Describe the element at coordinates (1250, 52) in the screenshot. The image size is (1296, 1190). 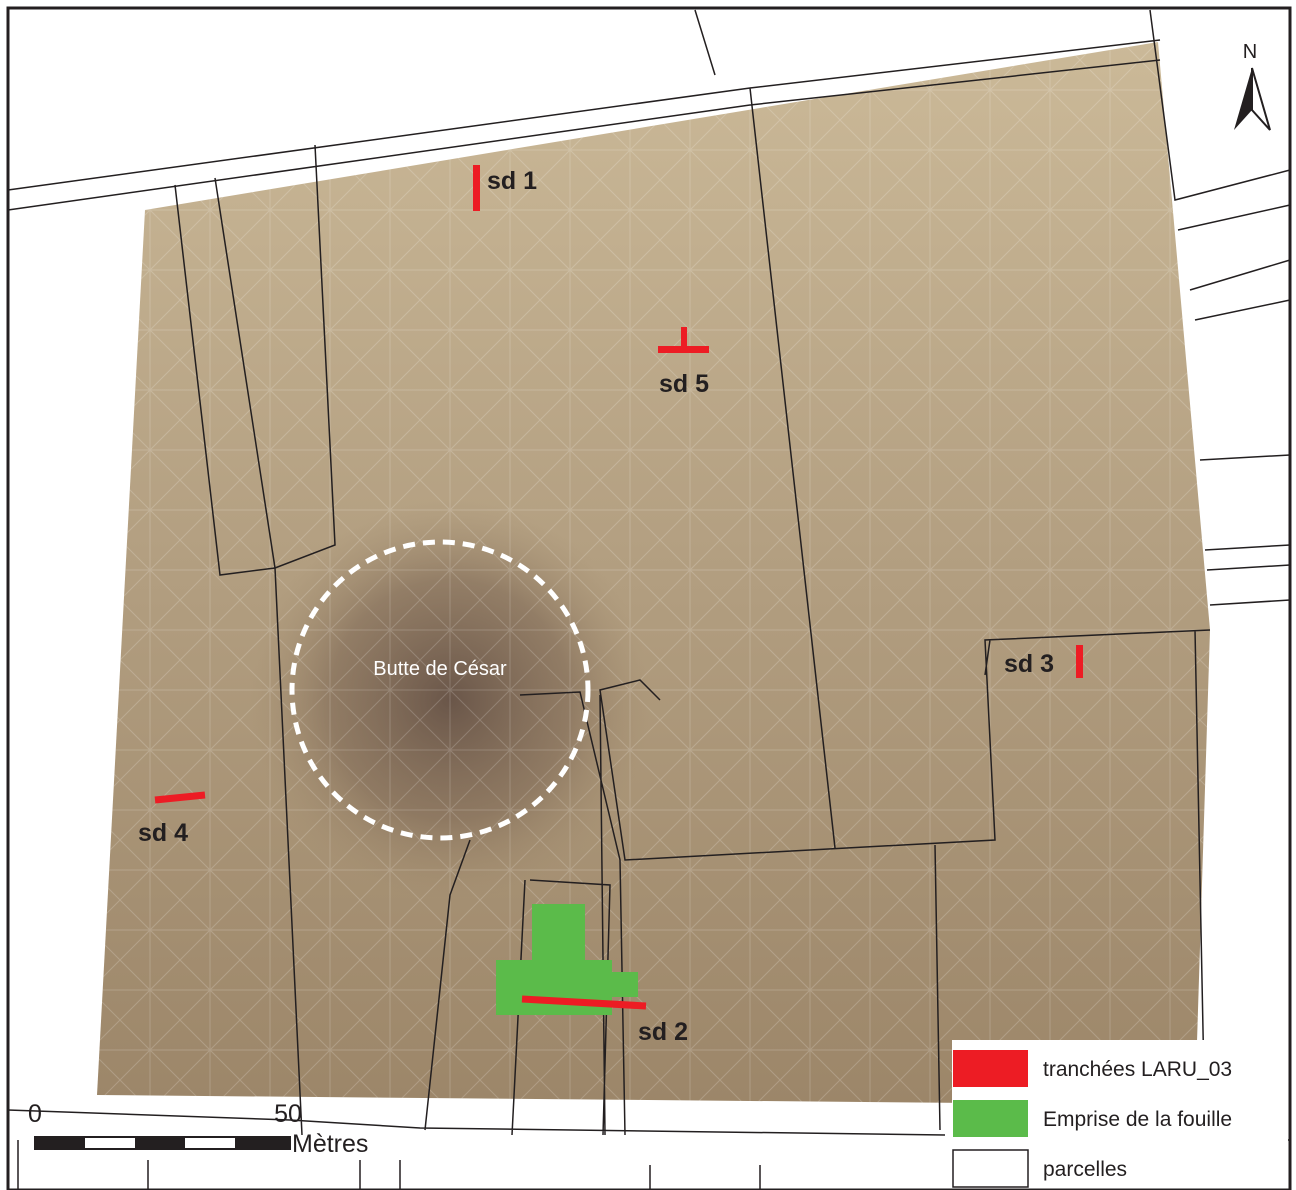
I see `north-label: N` at that location.